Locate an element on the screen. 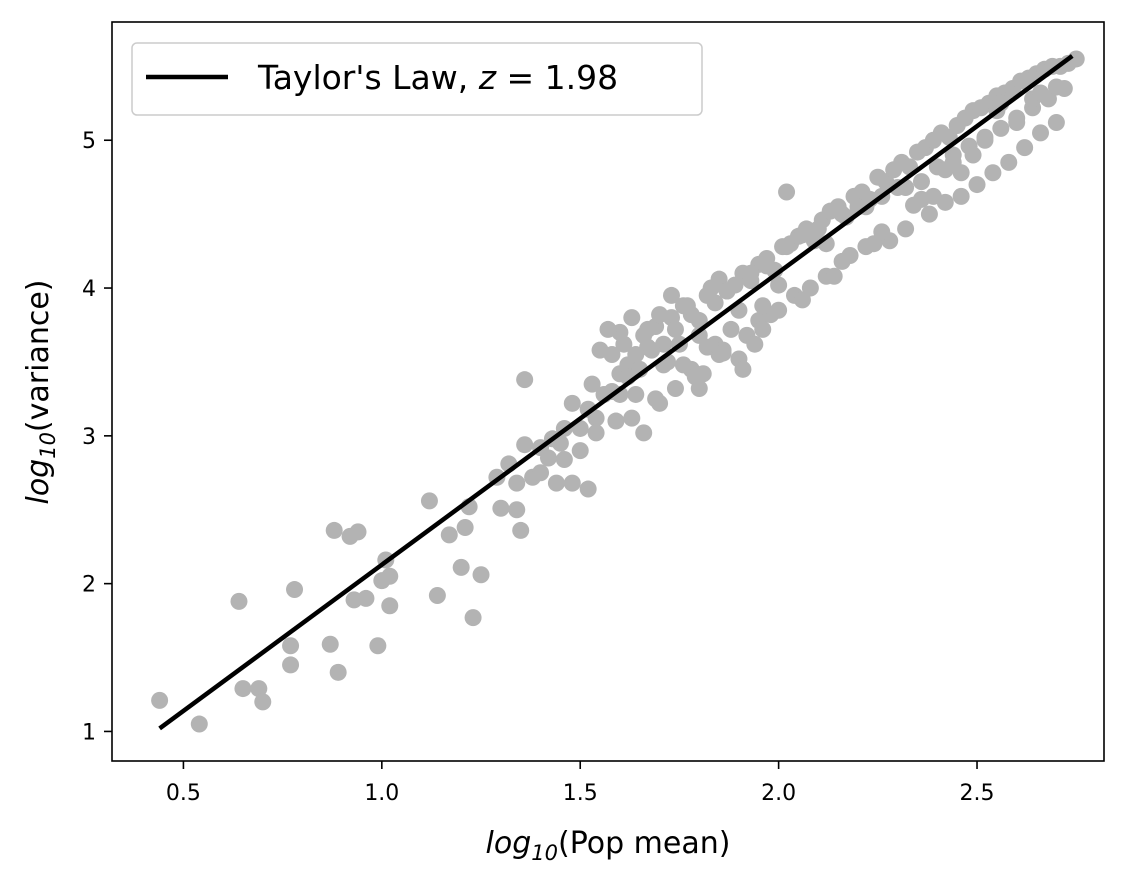 The image size is (1127, 884). legend: Taylor's Law, z = 1.98 is located at coordinates (417, 79).